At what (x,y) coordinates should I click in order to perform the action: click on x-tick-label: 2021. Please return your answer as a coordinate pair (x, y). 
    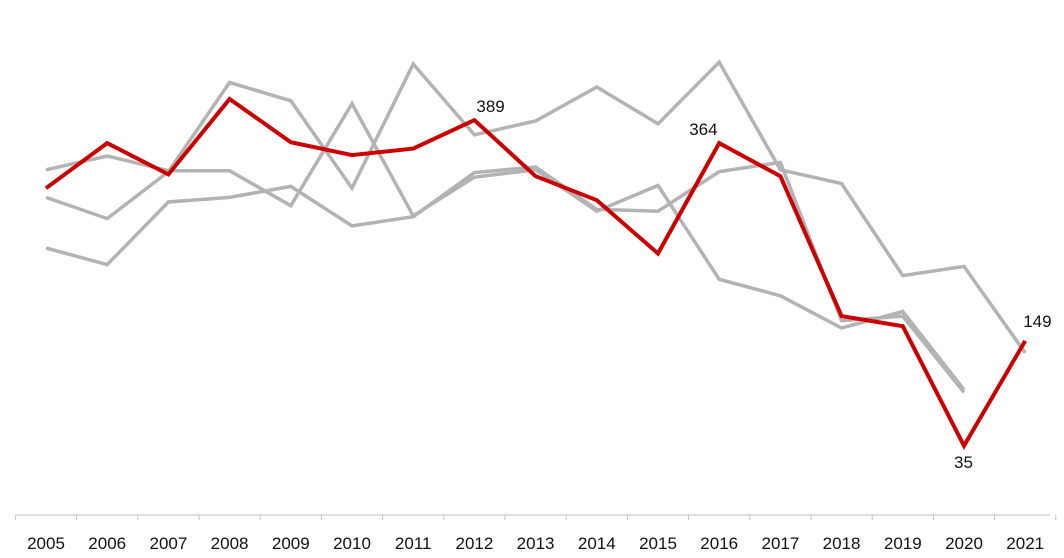
    Looking at the image, I should click on (1025, 543).